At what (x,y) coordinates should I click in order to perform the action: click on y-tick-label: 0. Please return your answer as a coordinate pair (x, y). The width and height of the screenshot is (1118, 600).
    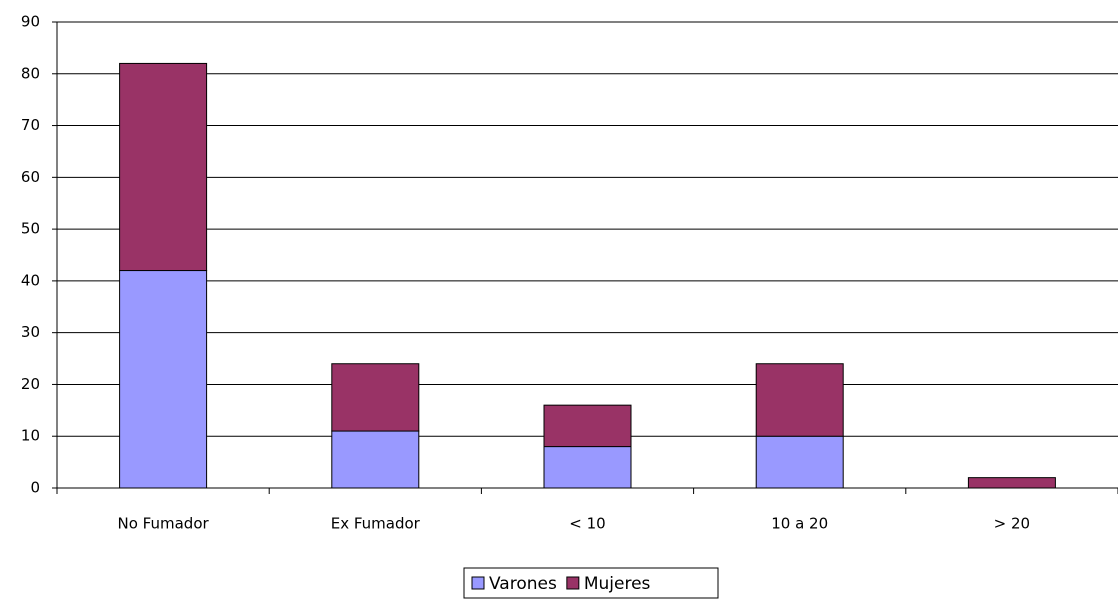
    Looking at the image, I should click on (35, 488).